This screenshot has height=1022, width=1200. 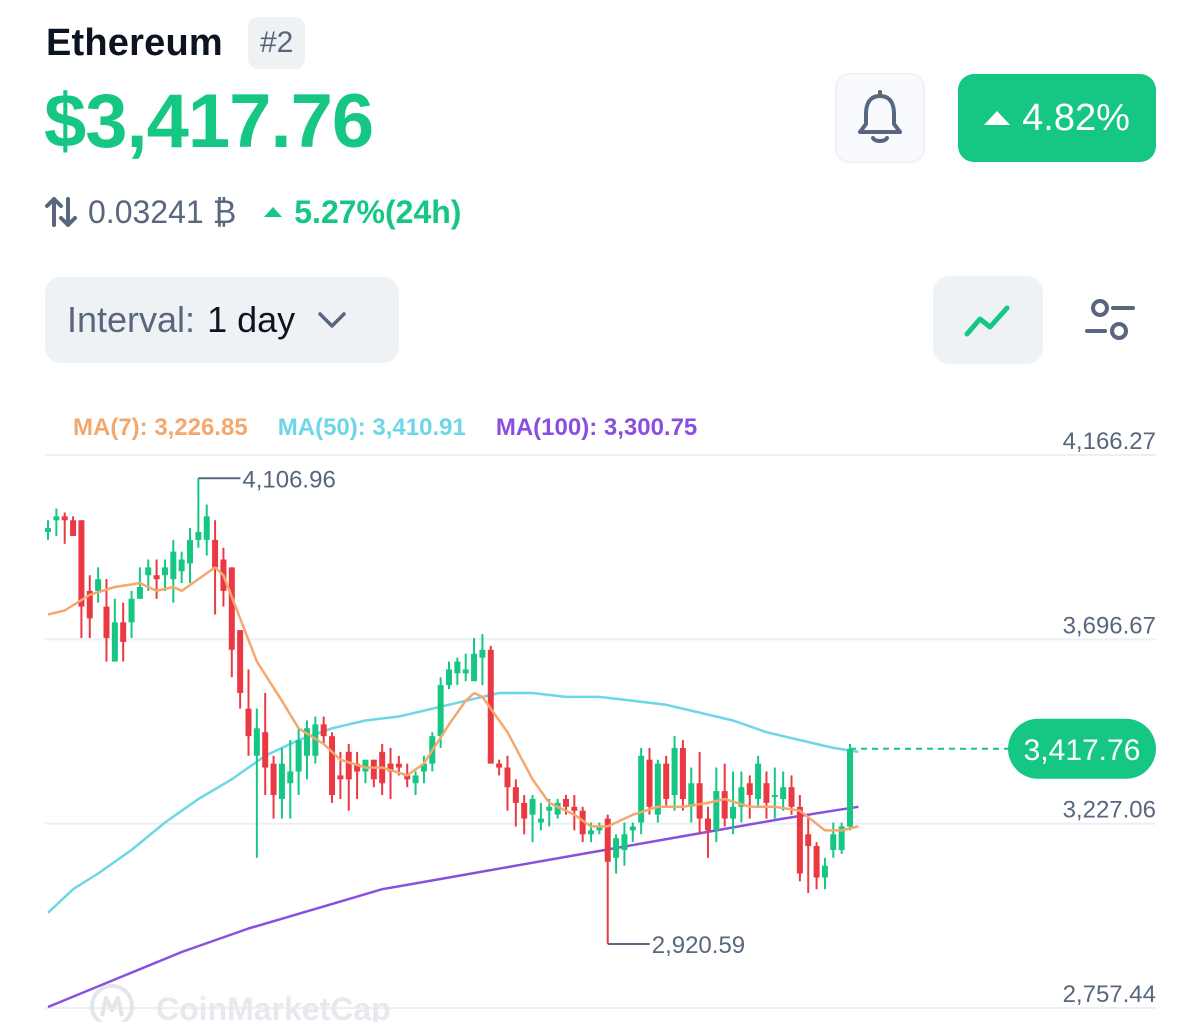 I want to click on chart-settings-button, so click(x=1110, y=320).